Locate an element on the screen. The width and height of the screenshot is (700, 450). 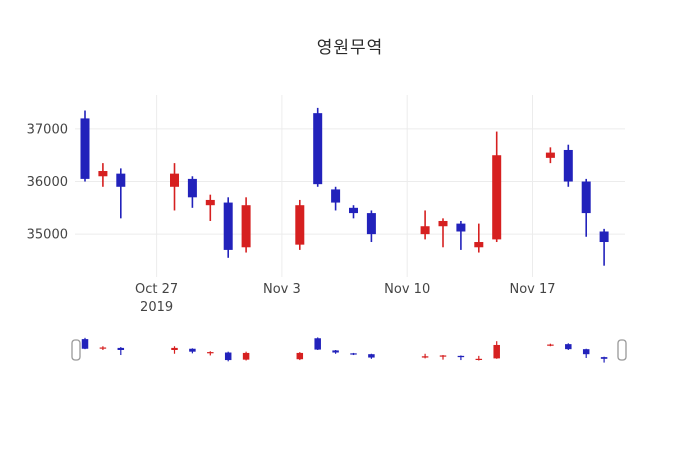
x-tick-label: Oct 27 is located at coordinates (156, 289).